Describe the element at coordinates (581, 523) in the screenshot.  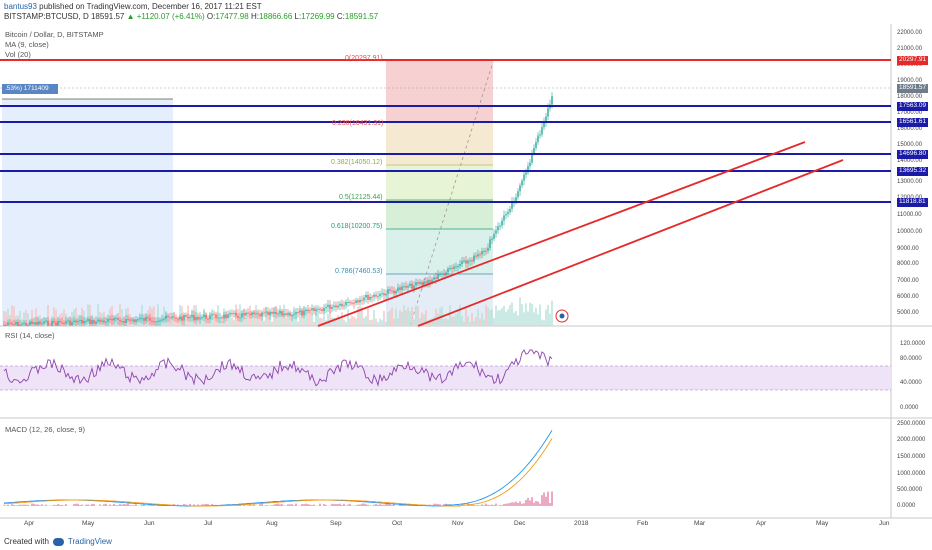
I see `time-axis-label: 2018` at that location.